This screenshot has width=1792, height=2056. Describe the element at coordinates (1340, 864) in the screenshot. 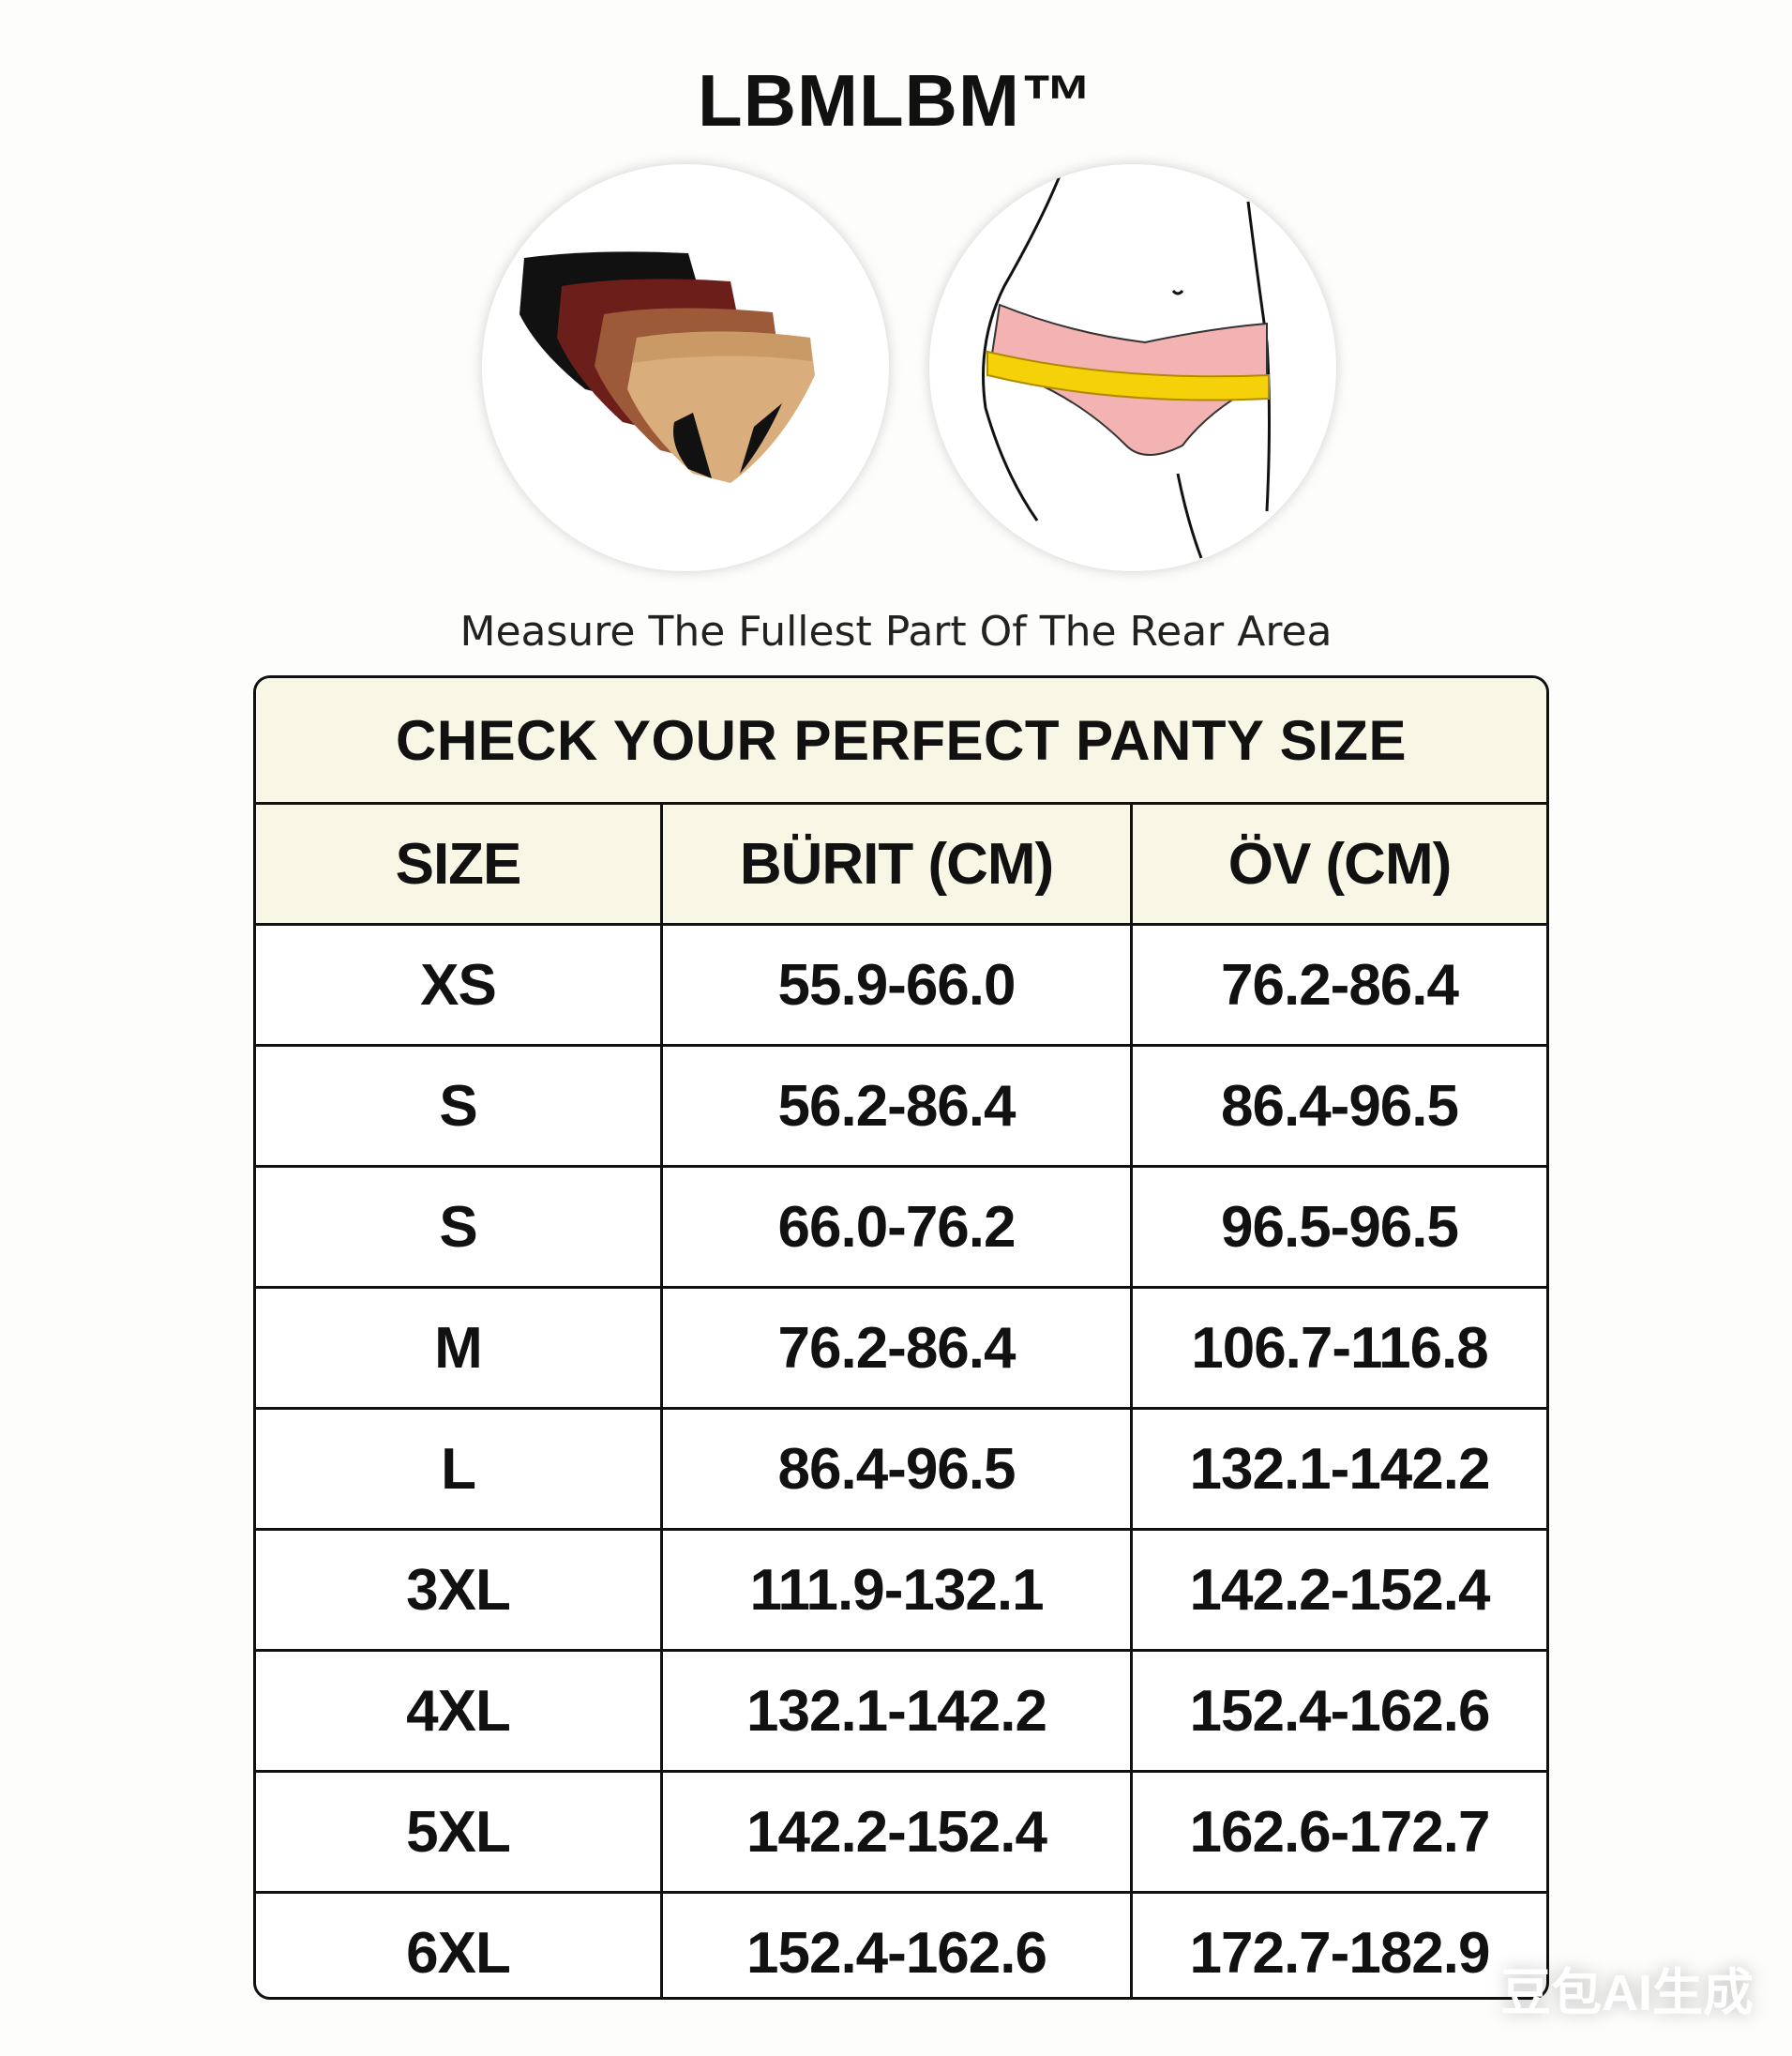

I see `header-hip: ÖV (CM)` at that location.